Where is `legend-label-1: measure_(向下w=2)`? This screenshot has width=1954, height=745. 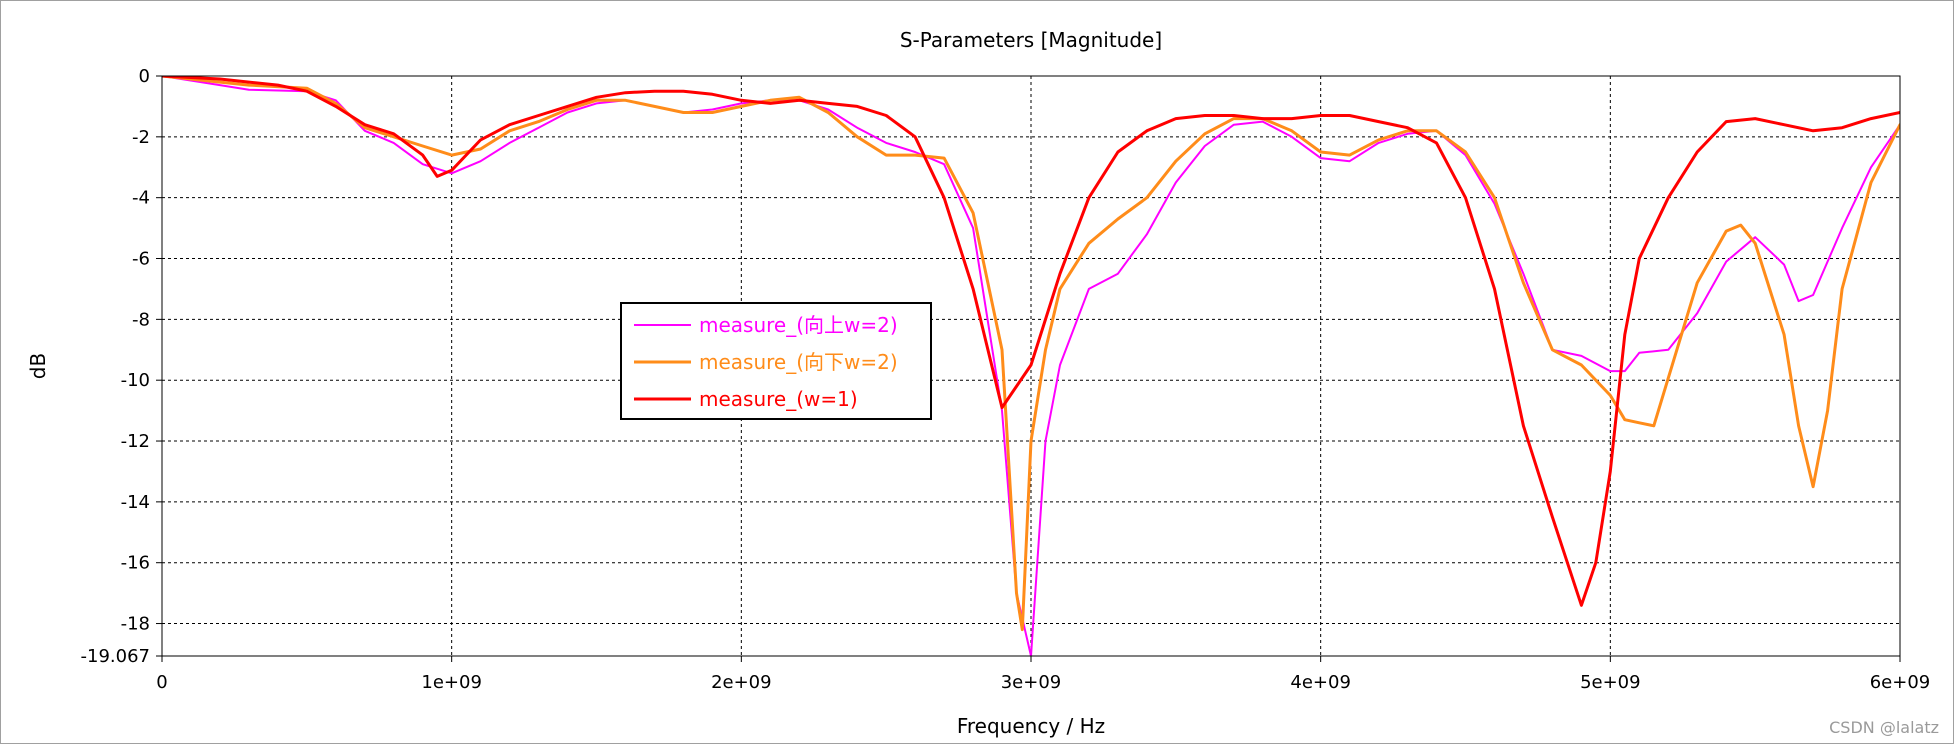
legend-label-1: measure_(向下w=2) is located at coordinates (798, 362).